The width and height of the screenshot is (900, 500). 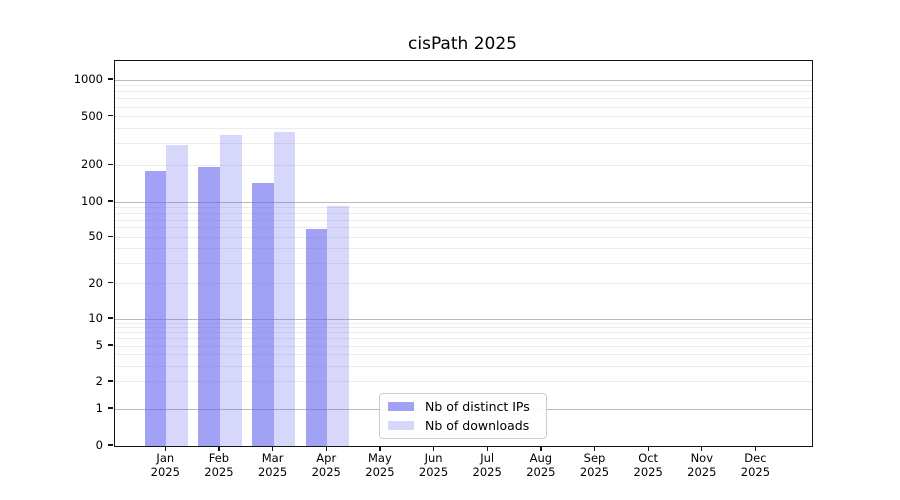 What do you see at coordinates (99, 445) in the screenshot?
I see `y-tick-label: 0` at bounding box center [99, 445].